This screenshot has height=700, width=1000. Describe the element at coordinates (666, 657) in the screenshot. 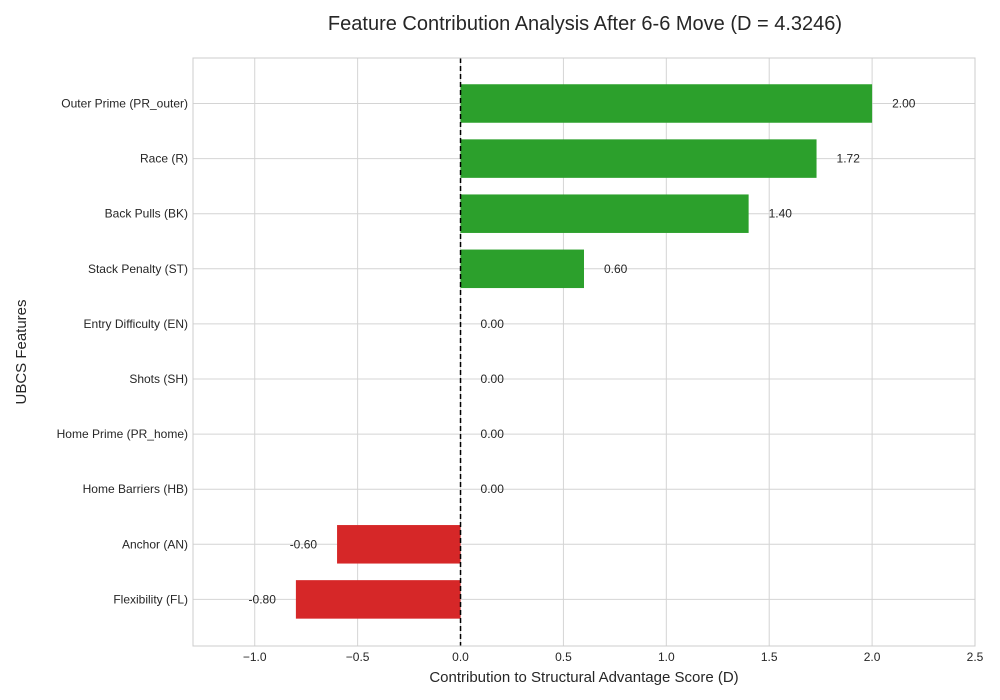

I see `x-tick-label: 1.0` at that location.